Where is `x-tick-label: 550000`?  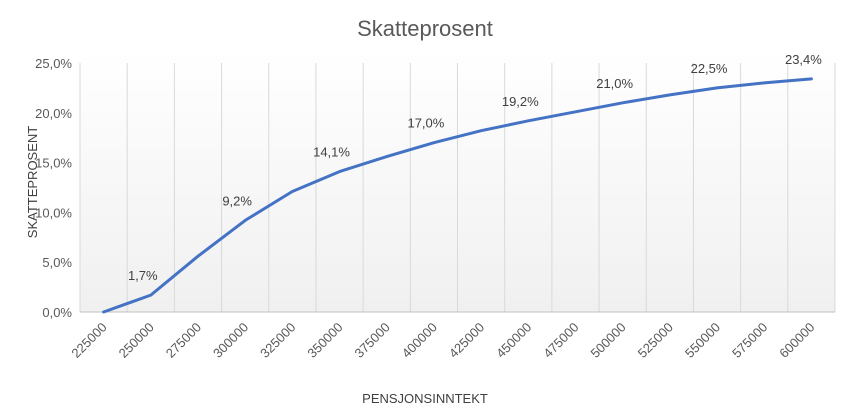
x-tick-label: 550000 is located at coordinates (702, 340).